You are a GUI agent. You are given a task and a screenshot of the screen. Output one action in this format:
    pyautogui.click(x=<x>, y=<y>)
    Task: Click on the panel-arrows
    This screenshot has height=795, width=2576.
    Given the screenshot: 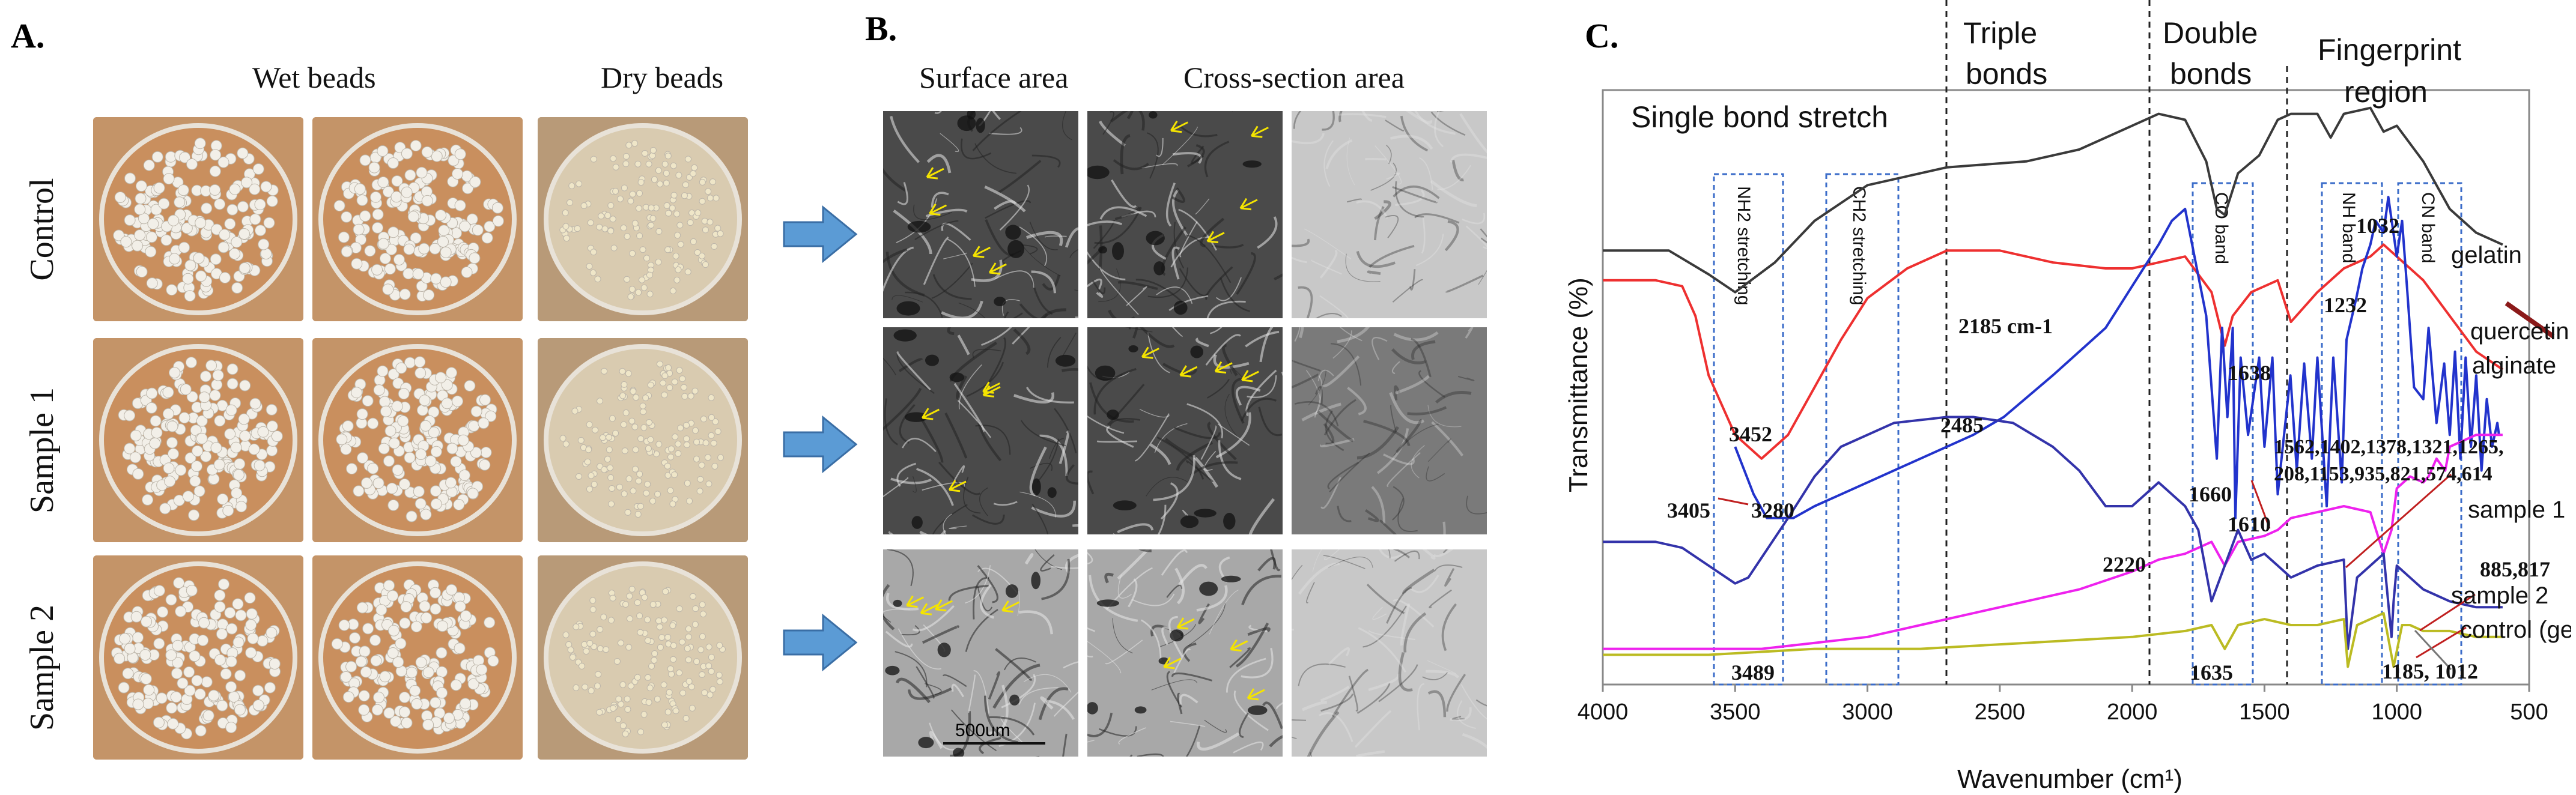 What is the action you would take?
    pyautogui.click(x=820, y=438)
    